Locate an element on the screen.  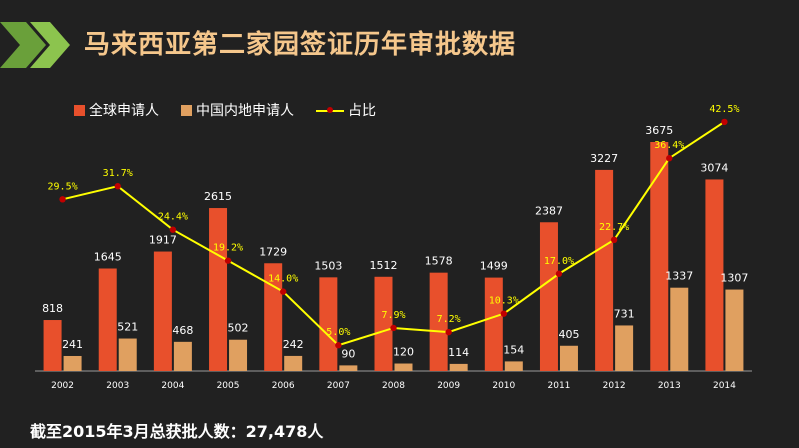
bar-global-2011 is located at coordinates (548, 296).